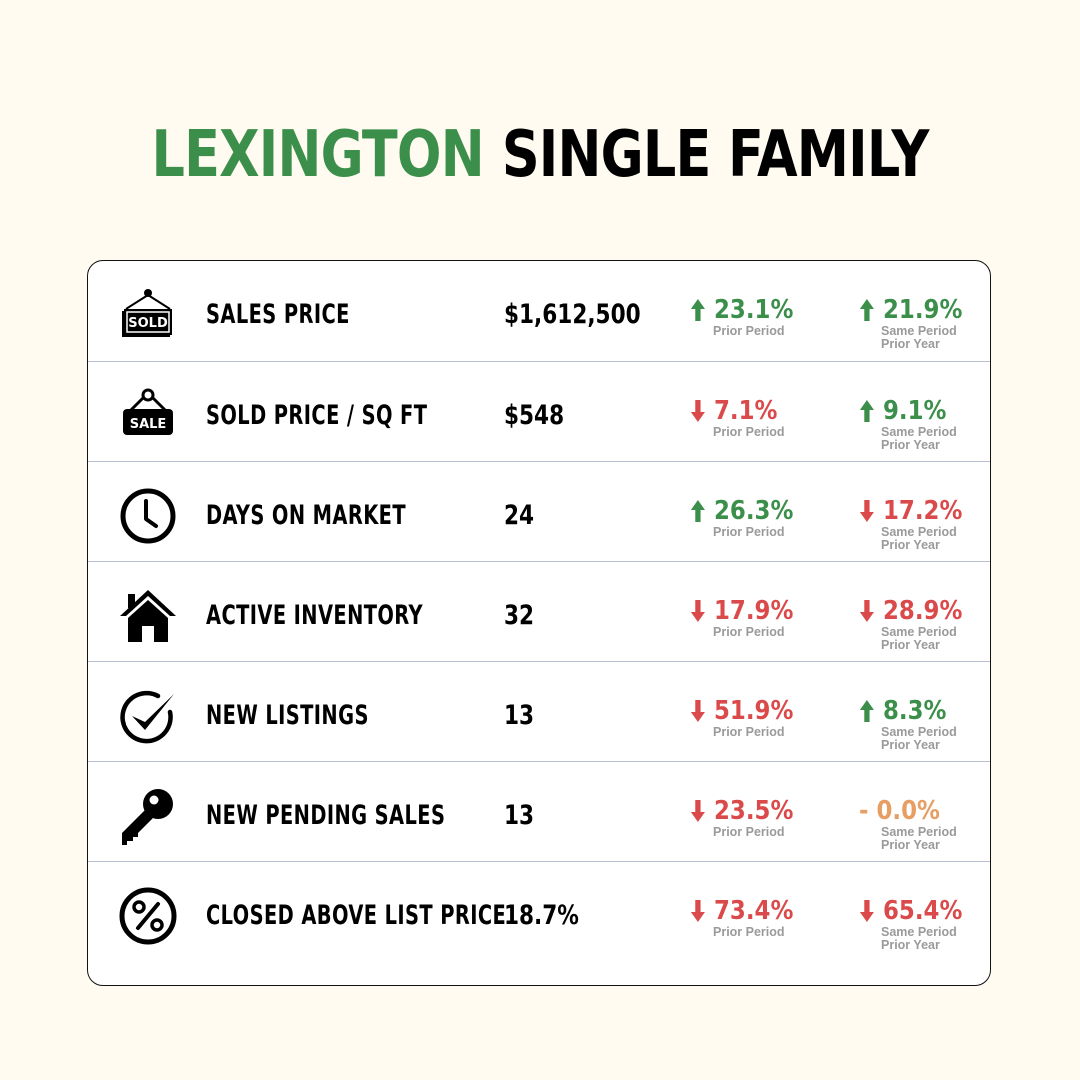 The height and width of the screenshot is (1080, 1080). I want to click on page-title: LEXINGTON SINGLE FAMILY, so click(540, 155).